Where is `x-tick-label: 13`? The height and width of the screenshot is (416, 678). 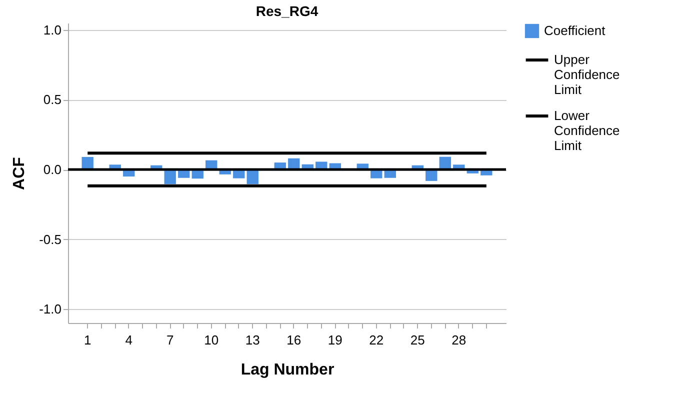 x-tick-label: 13 is located at coordinates (252, 340).